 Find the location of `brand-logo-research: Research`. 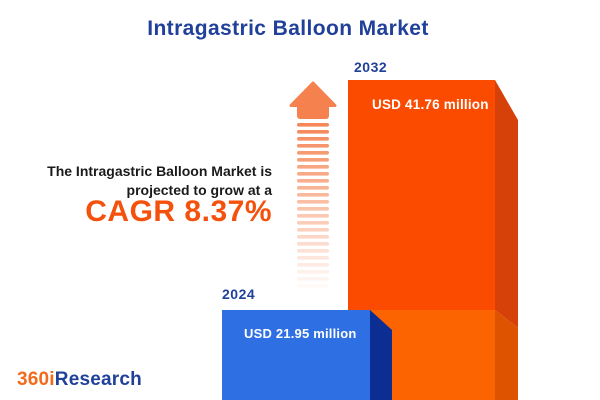

brand-logo-research: Research is located at coordinates (98, 379).